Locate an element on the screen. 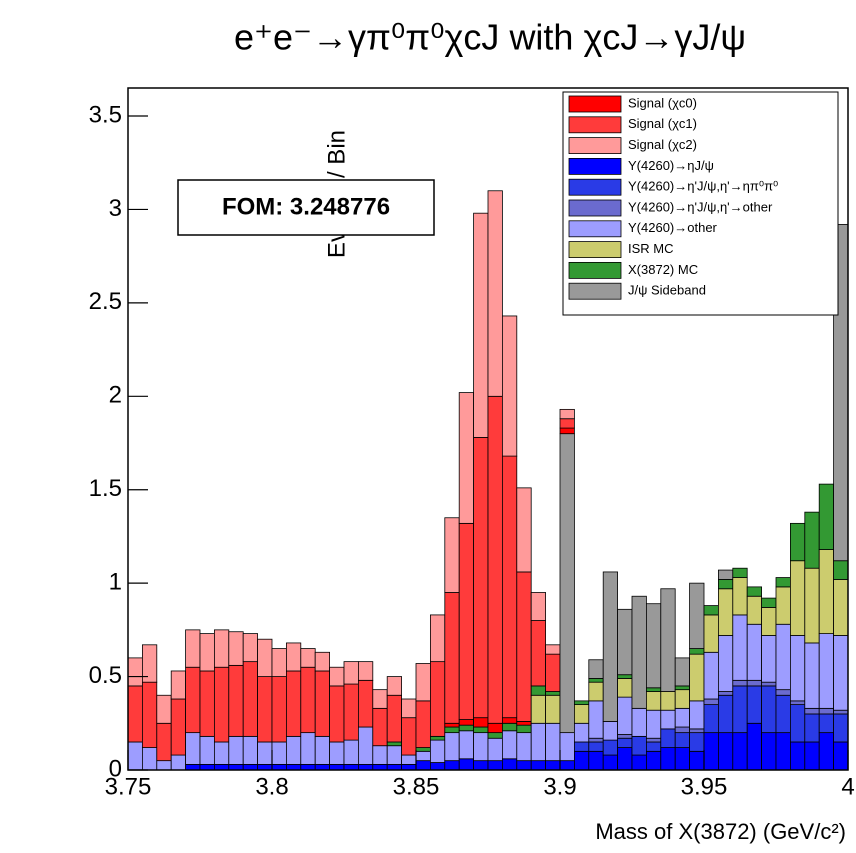 This screenshot has height=853, width=856. annotation-box is located at coordinates (306, 207).